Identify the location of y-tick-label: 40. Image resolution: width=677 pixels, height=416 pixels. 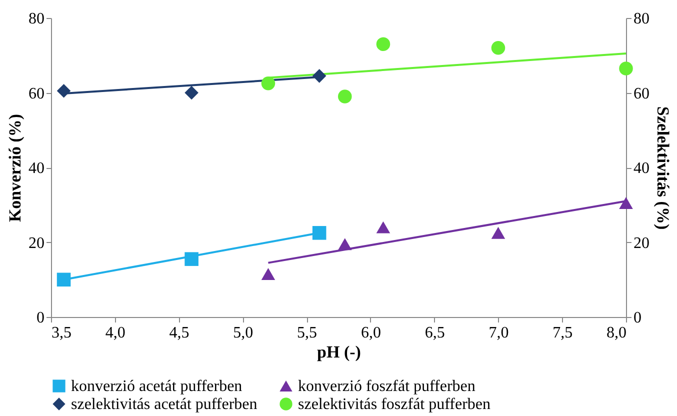
(36, 168).